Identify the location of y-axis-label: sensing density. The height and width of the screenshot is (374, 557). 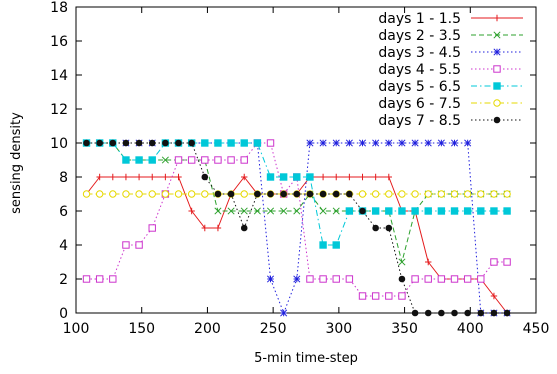
(16, 163).